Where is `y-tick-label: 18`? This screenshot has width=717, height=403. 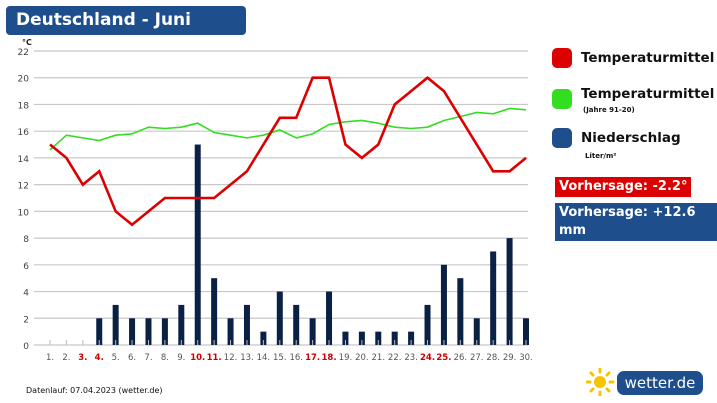 y-tick-label: 18 is located at coordinates (24, 106).